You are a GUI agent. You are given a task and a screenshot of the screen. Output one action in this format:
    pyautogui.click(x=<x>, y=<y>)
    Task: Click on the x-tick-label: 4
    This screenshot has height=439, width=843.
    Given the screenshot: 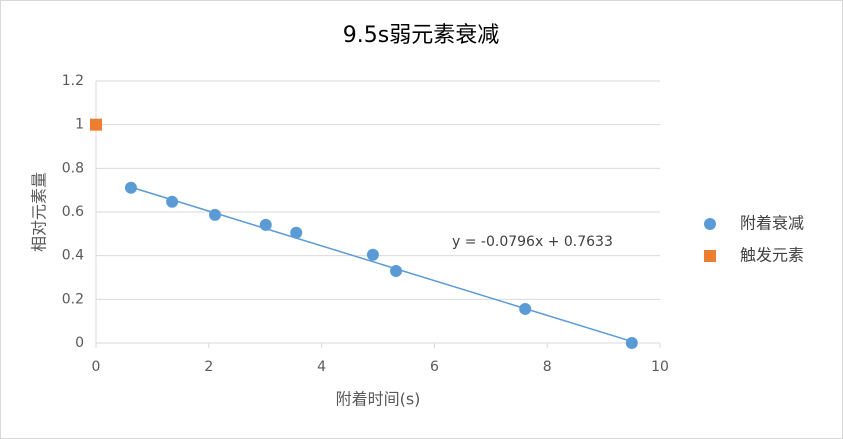 What is the action you would take?
    pyautogui.click(x=321, y=367)
    